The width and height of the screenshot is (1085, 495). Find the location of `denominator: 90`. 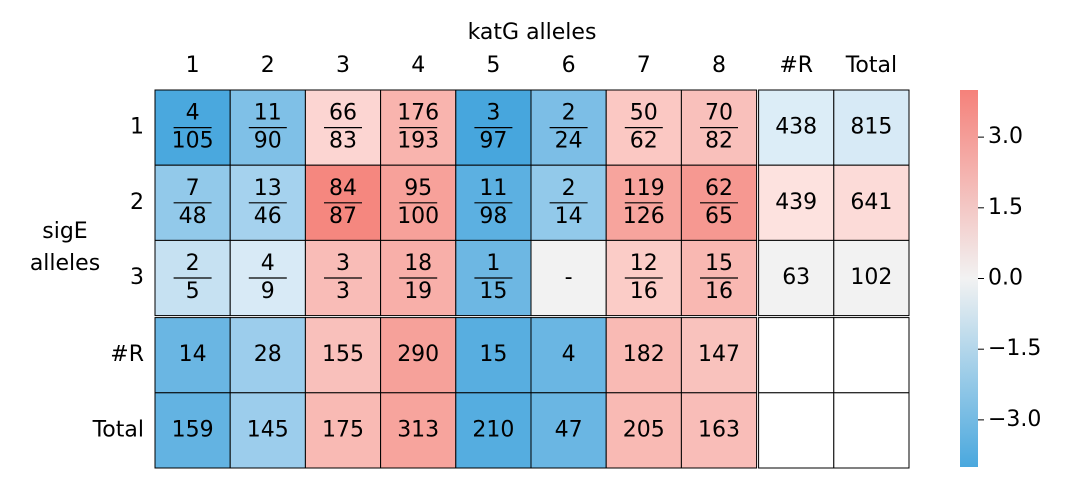

denominator: 90 is located at coordinates (268, 141).